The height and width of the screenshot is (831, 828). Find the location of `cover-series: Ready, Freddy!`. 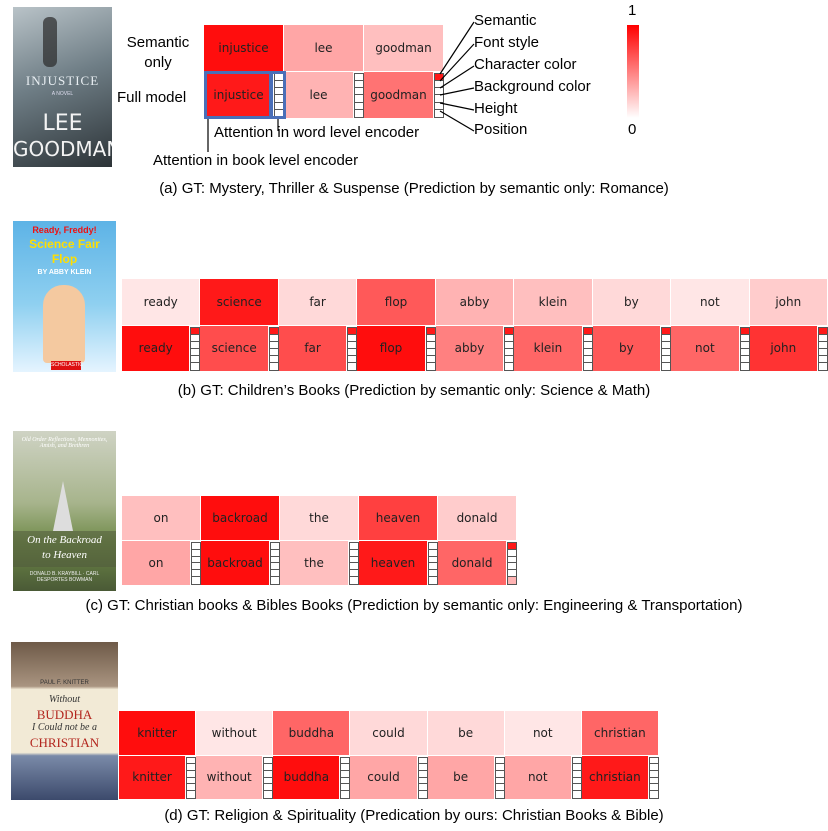

cover-series: Ready, Freddy! is located at coordinates (64, 230).